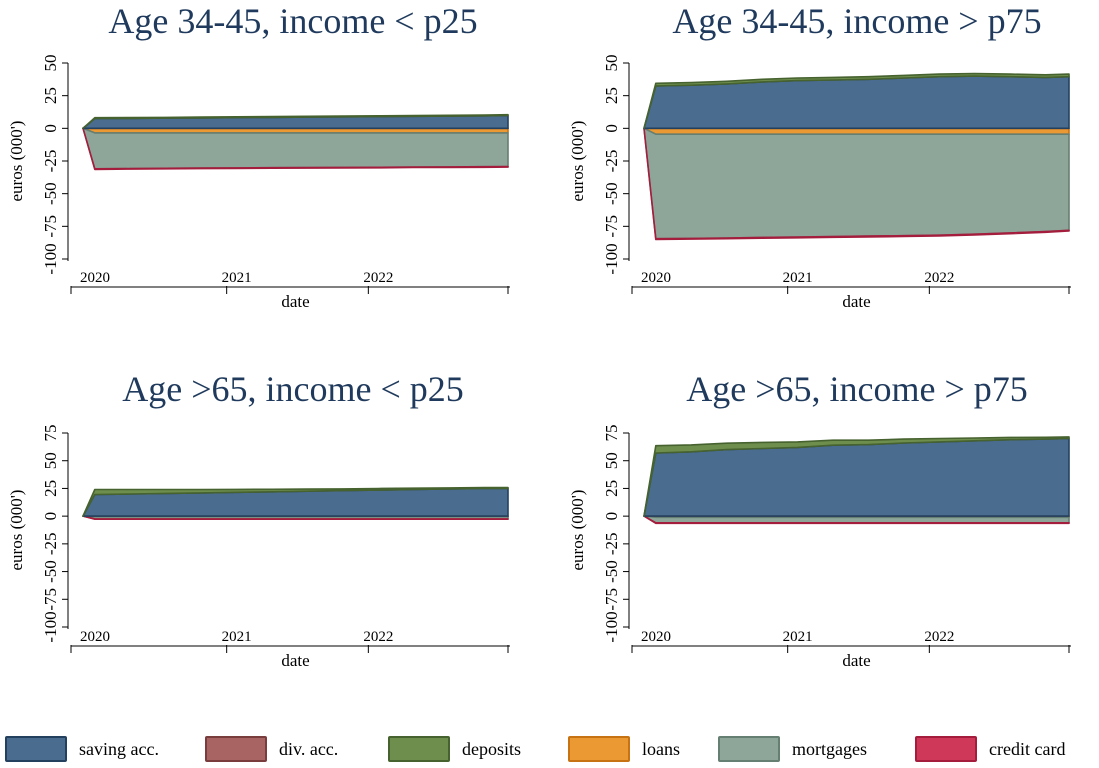 The width and height of the screenshot is (1099, 768). I want to click on legend-swatch-div, so click(236, 749).